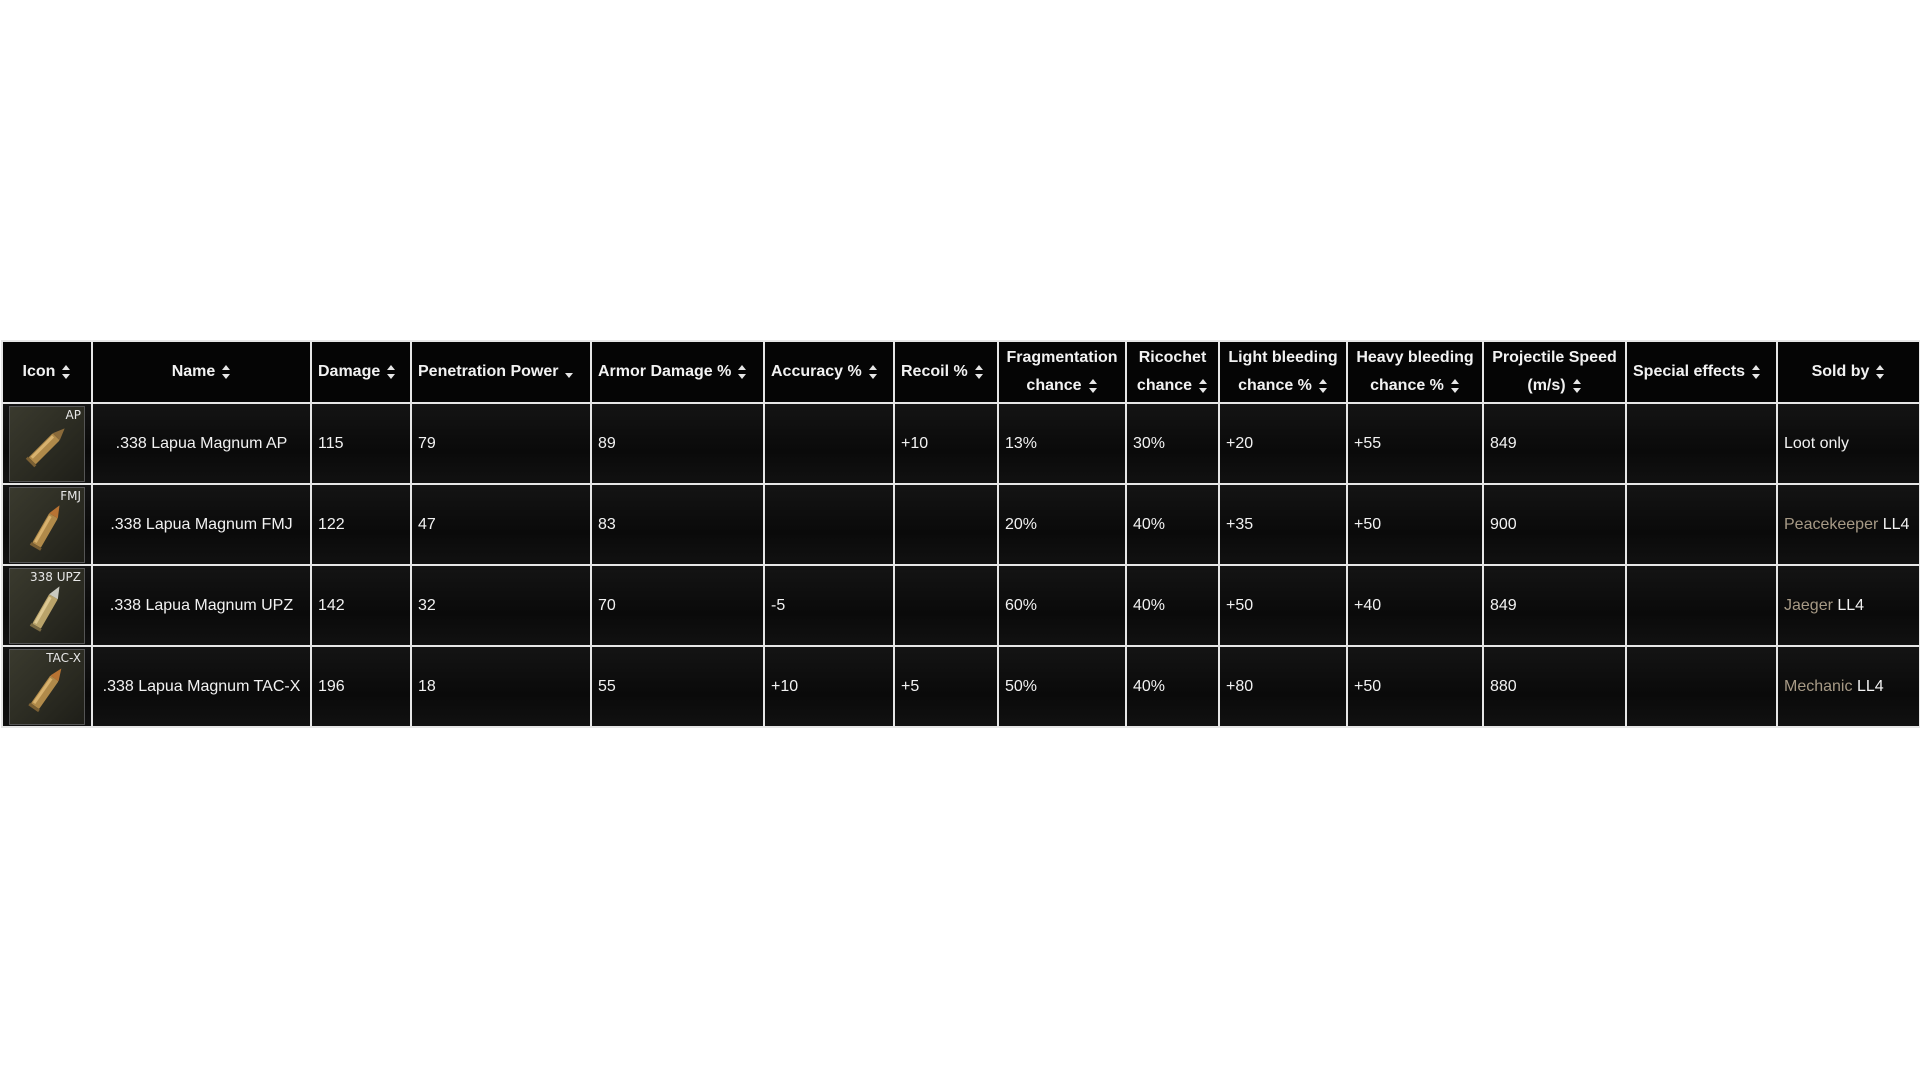 This screenshot has width=1920, height=1080. I want to click on col-header-recoil: Recoil %, so click(946, 372).